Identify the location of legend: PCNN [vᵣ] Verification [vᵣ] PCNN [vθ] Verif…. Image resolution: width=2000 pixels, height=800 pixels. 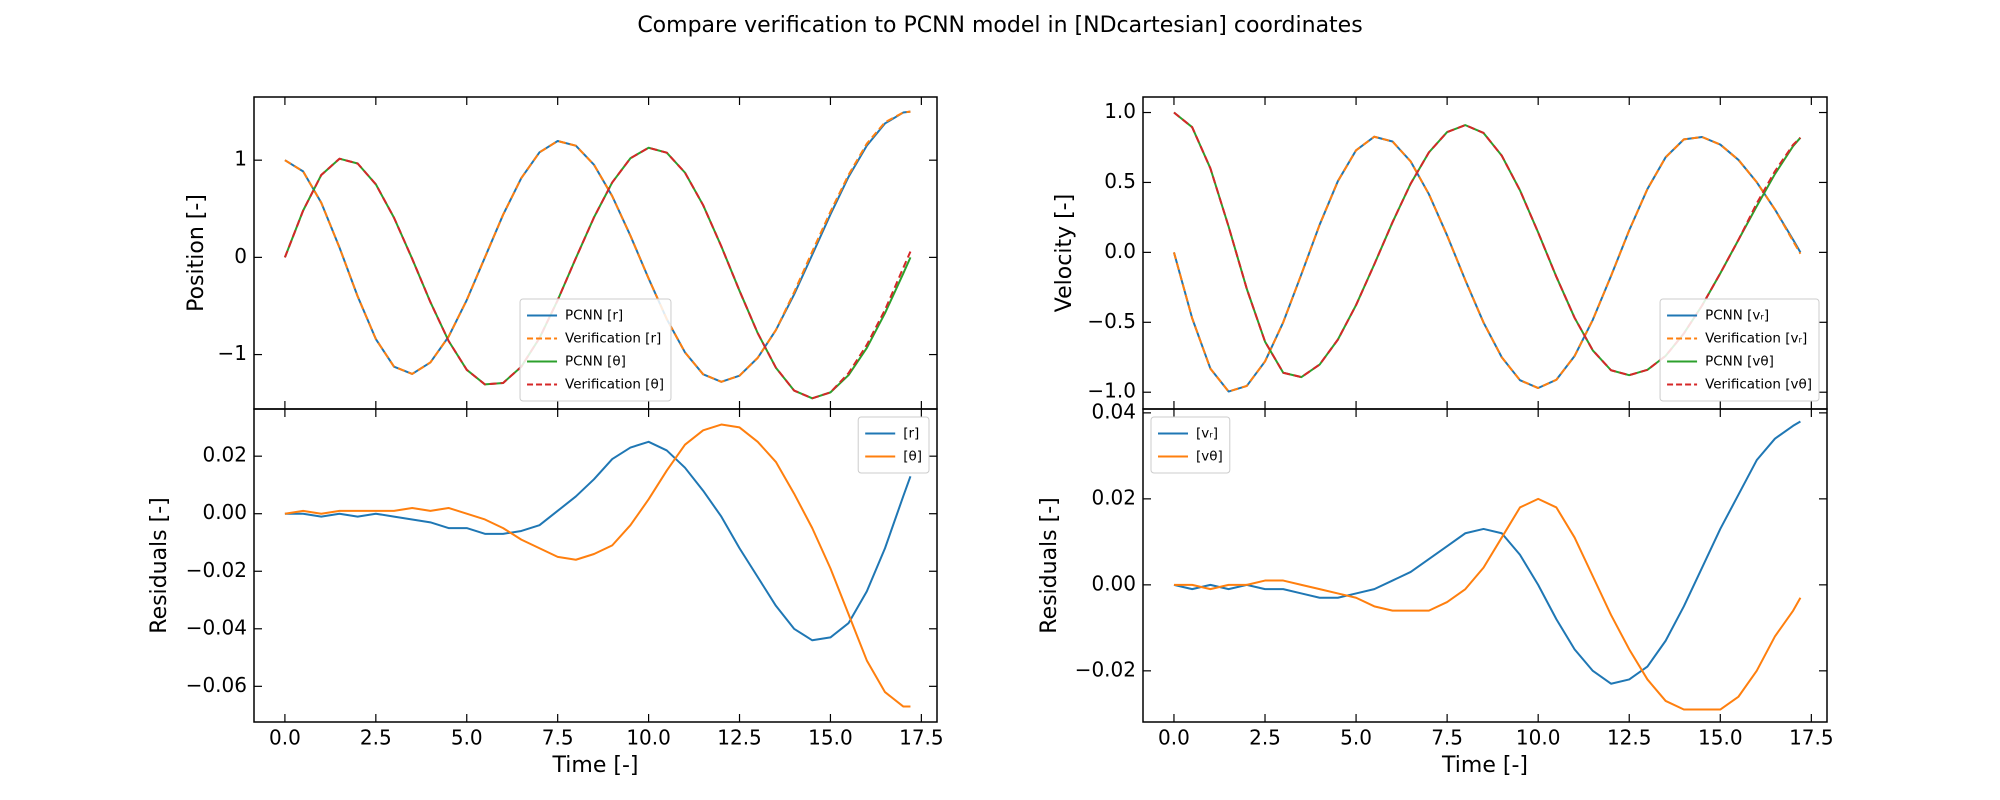
(1739, 350).